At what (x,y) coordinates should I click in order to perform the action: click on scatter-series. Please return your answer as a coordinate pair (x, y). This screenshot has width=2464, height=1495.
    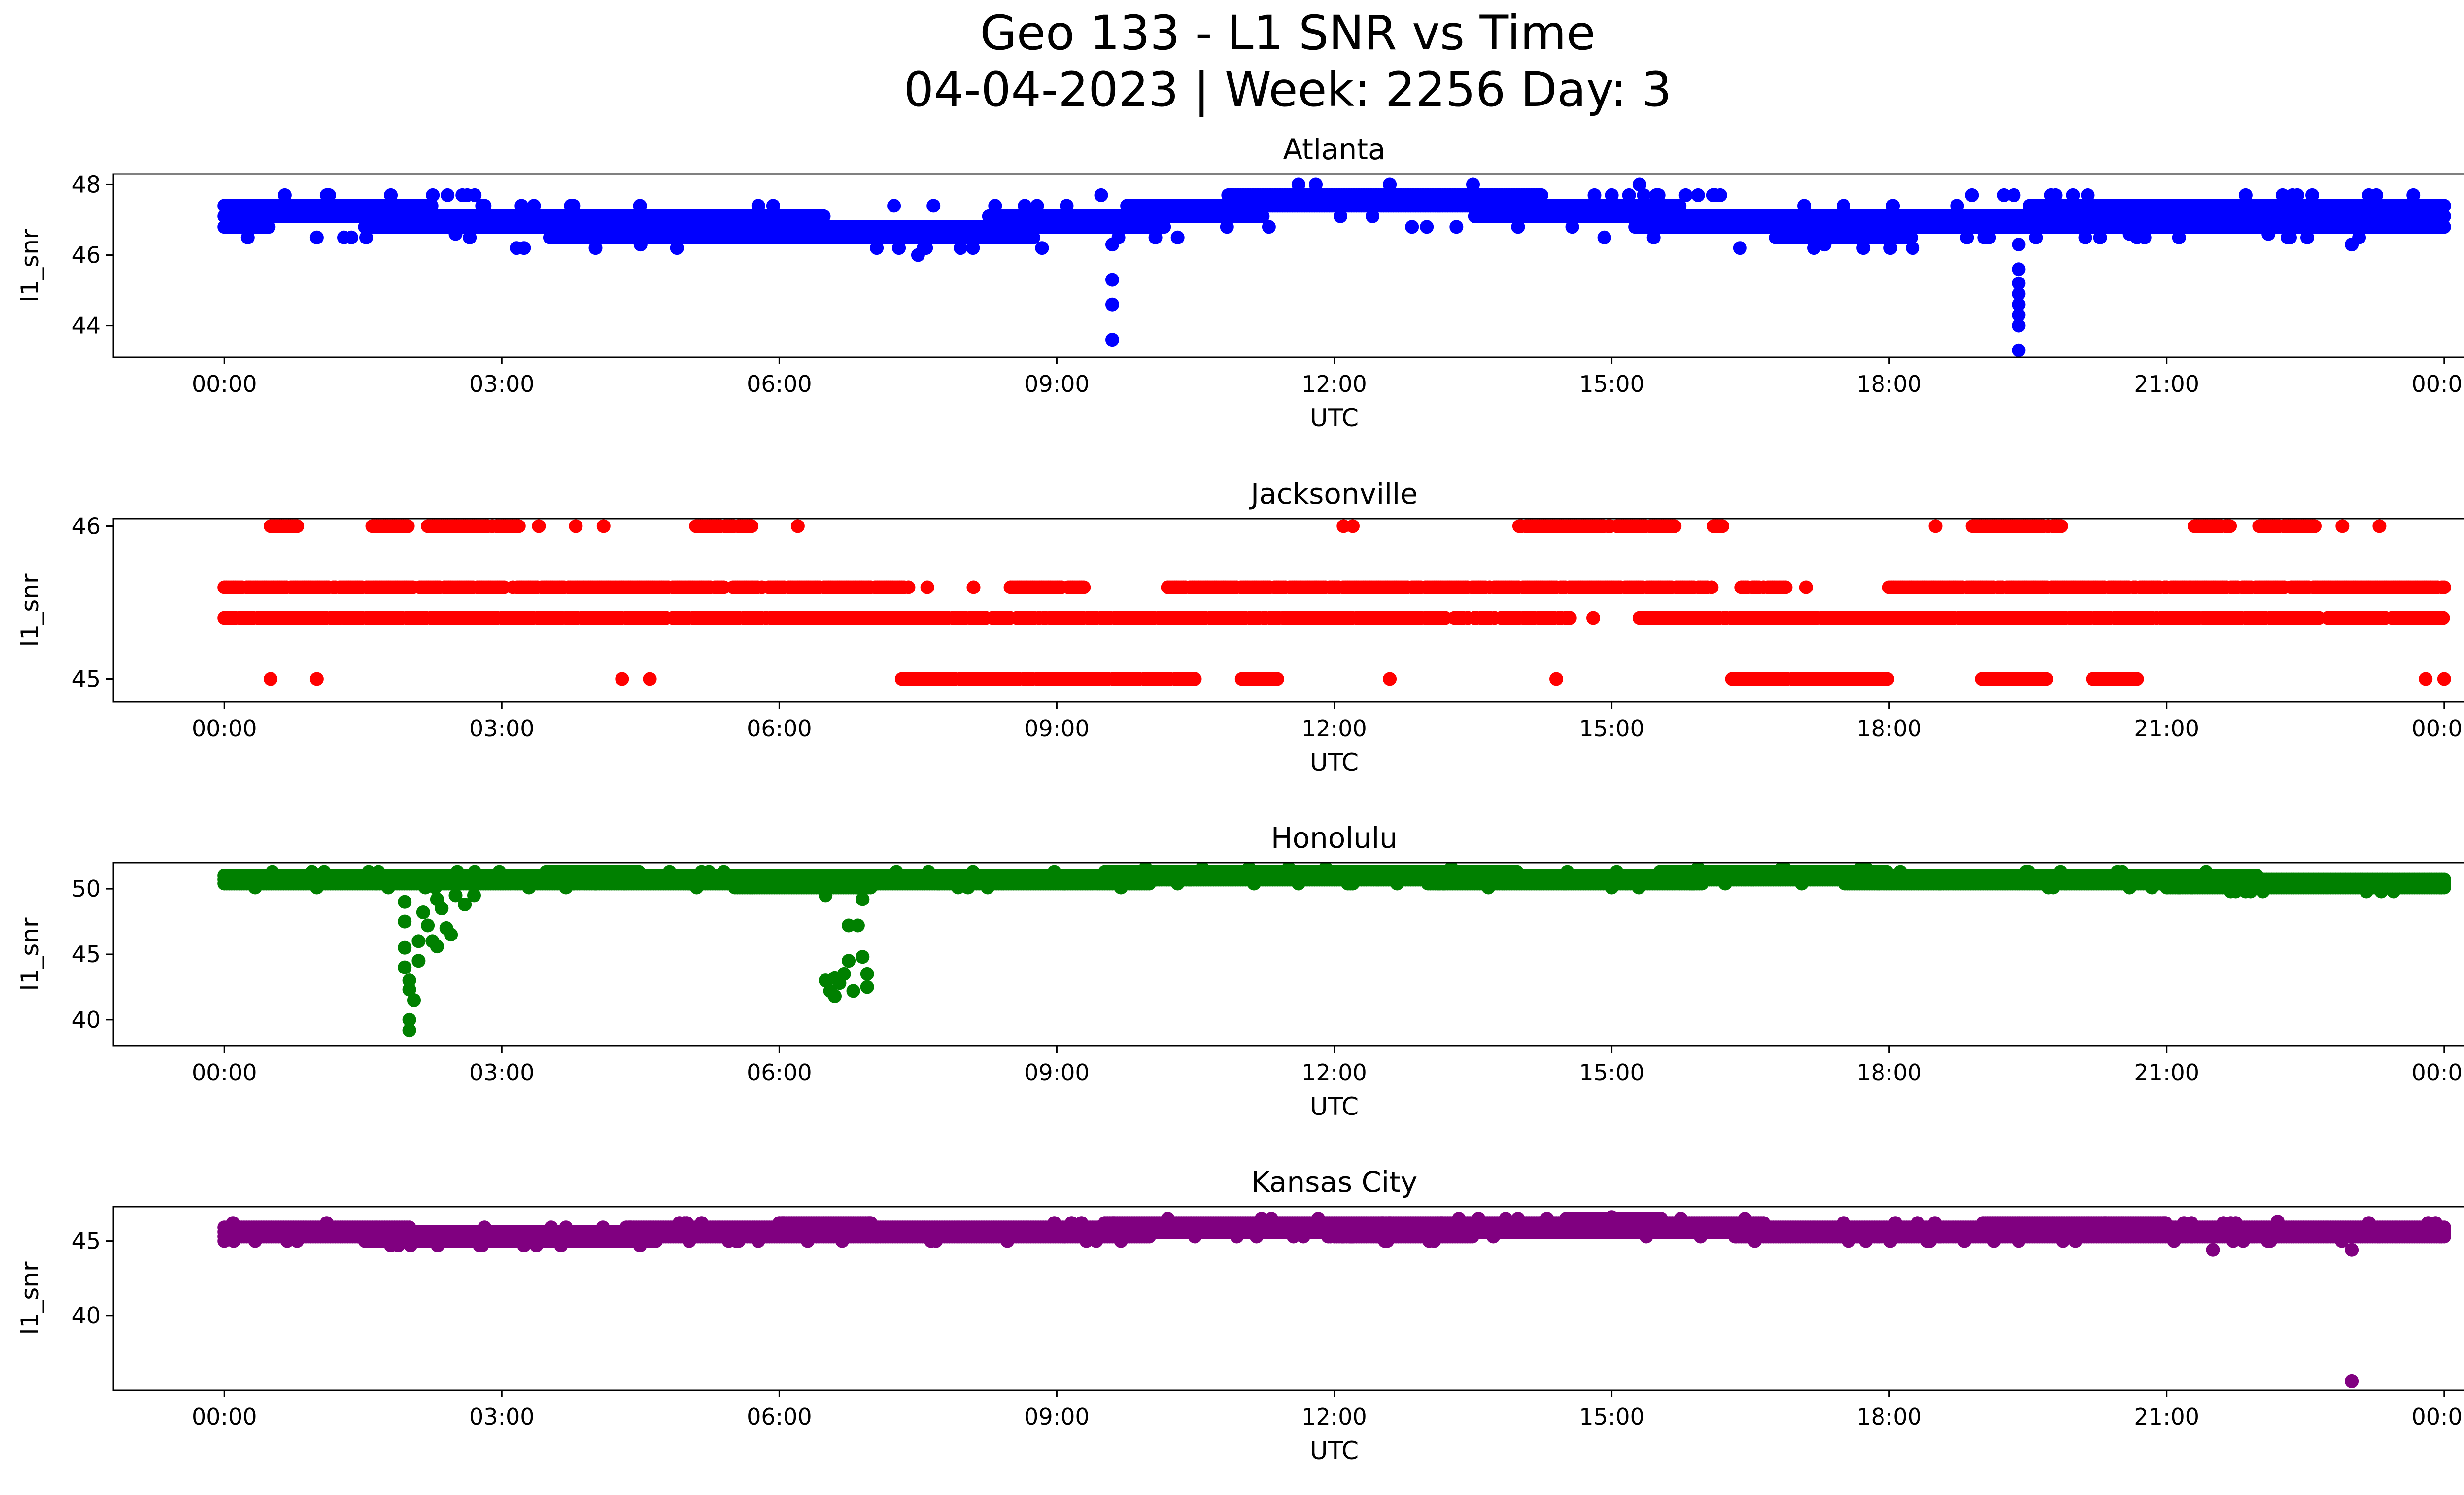
    Looking at the image, I should click on (1334, 950).